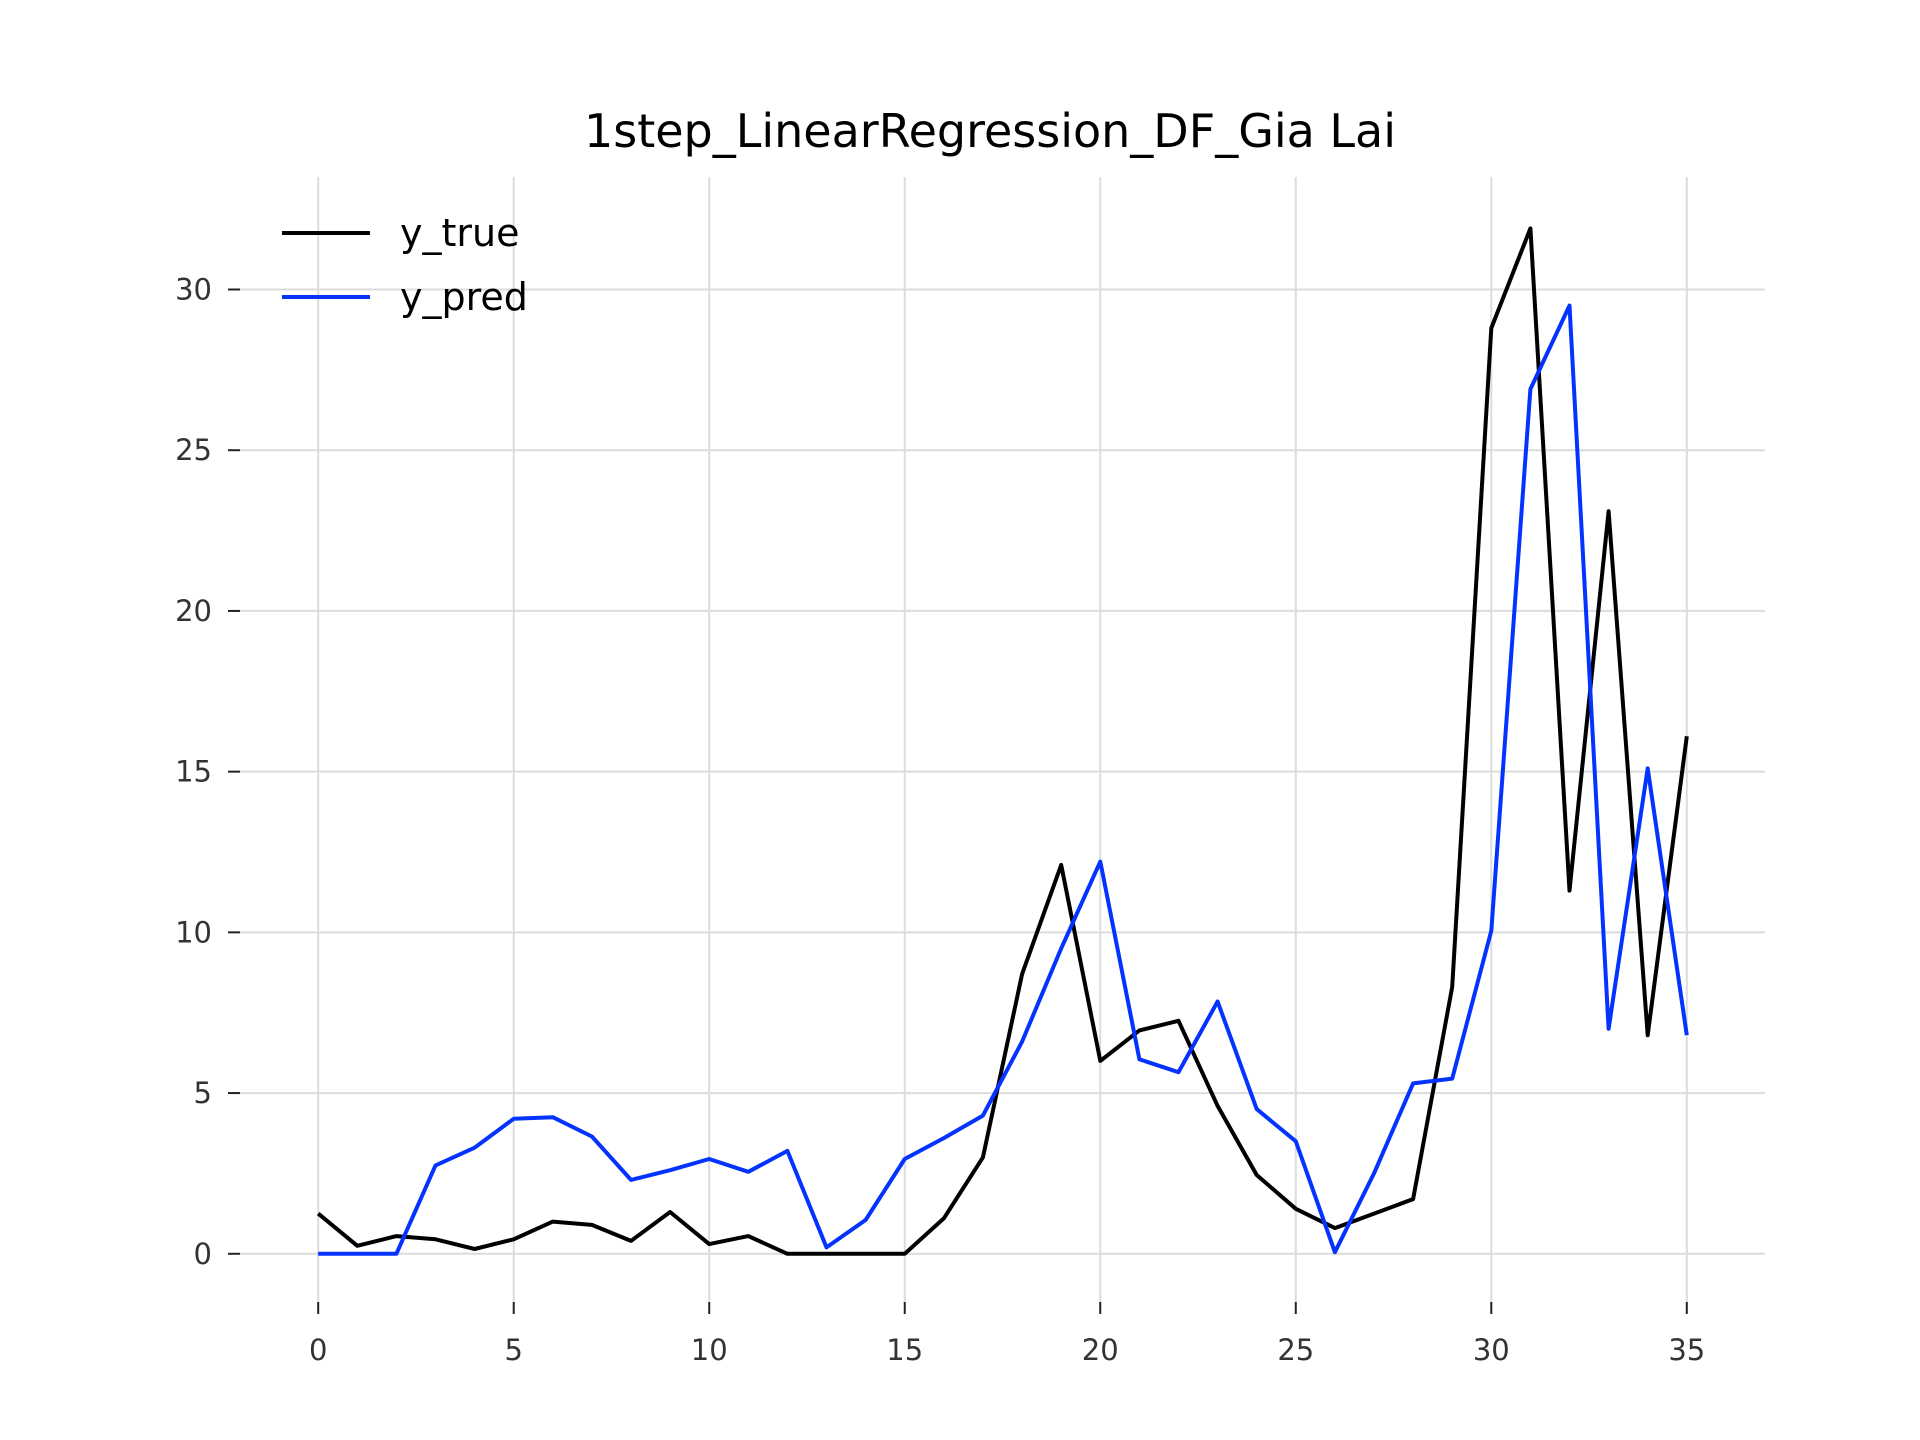 The height and width of the screenshot is (1440, 1920). What do you see at coordinates (1686, 1350) in the screenshot?
I see `x-tick-label: 35` at bounding box center [1686, 1350].